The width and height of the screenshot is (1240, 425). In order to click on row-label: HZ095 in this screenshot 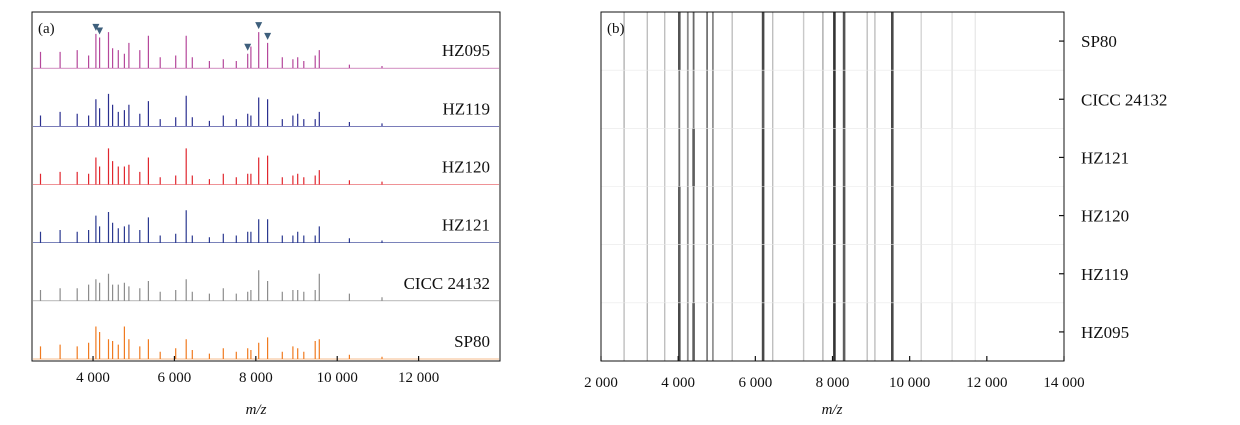, I will do `click(1105, 332)`.